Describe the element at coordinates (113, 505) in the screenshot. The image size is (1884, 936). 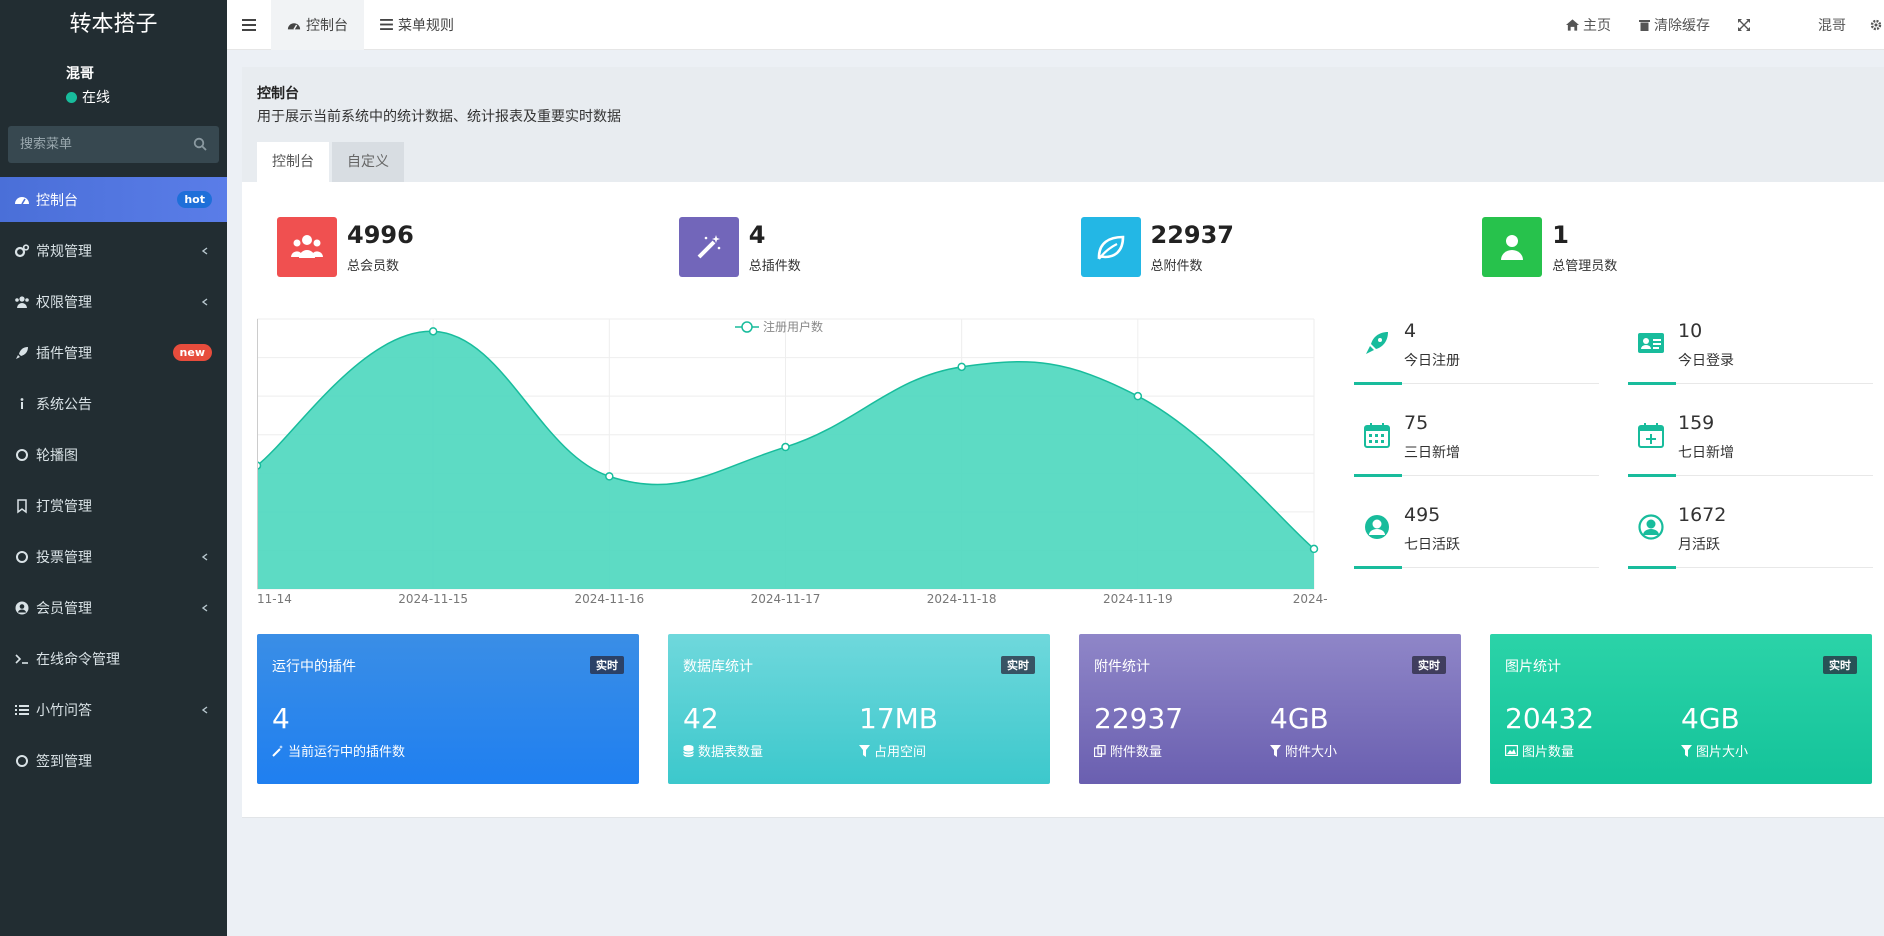
I see `sidebar-item-reward: 打赏管理` at that location.